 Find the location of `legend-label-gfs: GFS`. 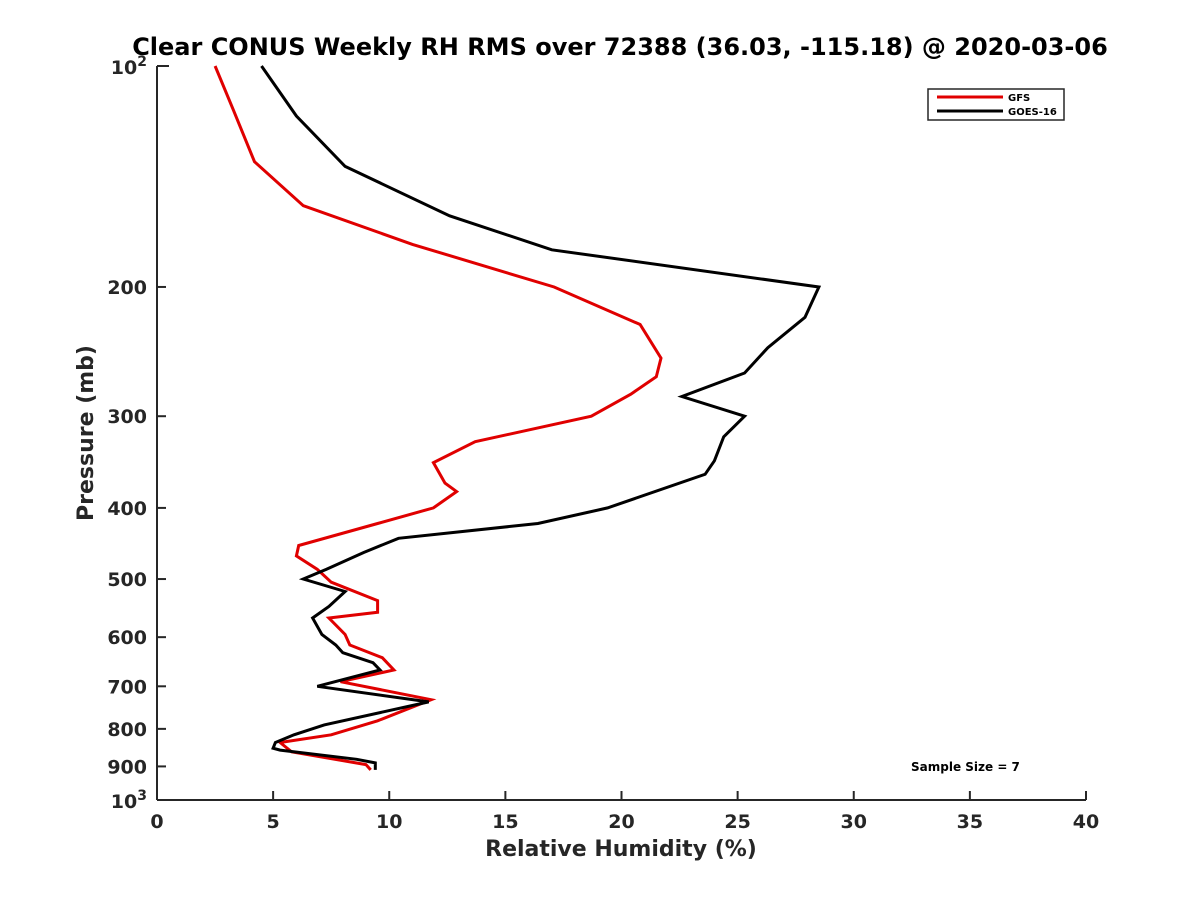

legend-label-gfs: GFS is located at coordinates (1019, 98).